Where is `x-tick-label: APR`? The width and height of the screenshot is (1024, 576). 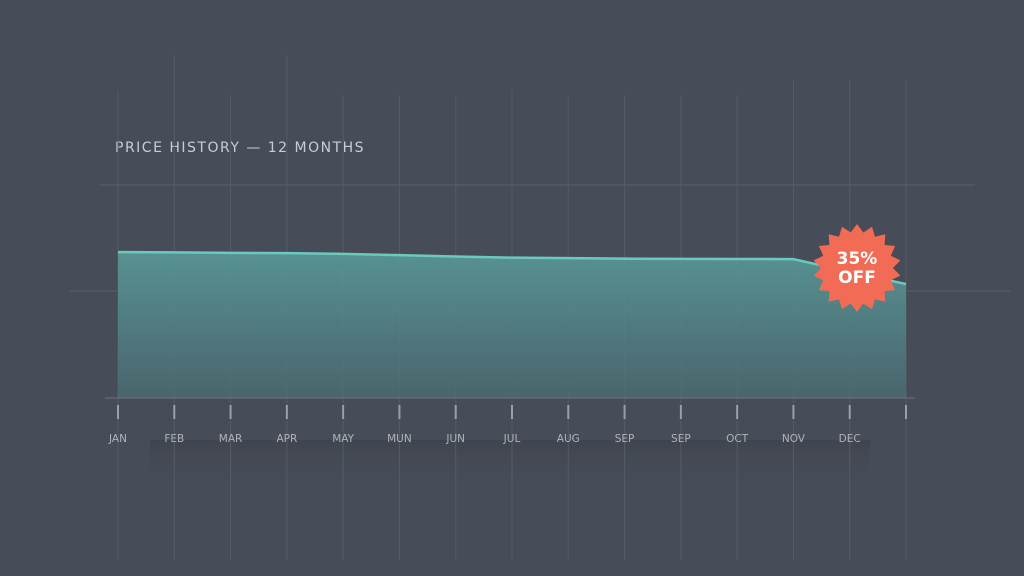
x-tick-label: APR is located at coordinates (286, 439).